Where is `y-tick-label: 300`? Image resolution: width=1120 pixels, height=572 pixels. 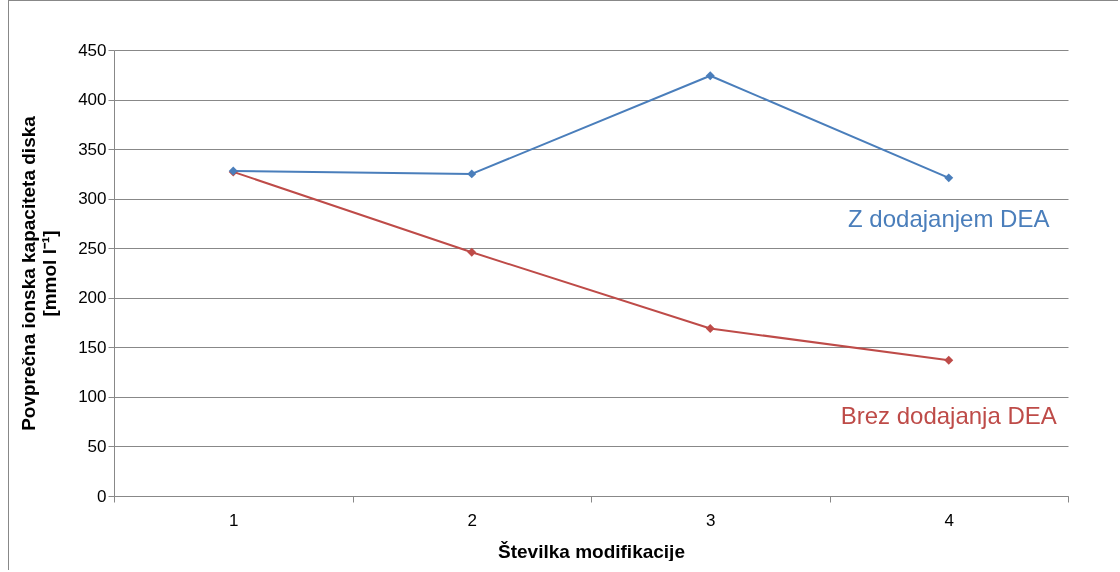 y-tick-label: 300 is located at coordinates (92, 199).